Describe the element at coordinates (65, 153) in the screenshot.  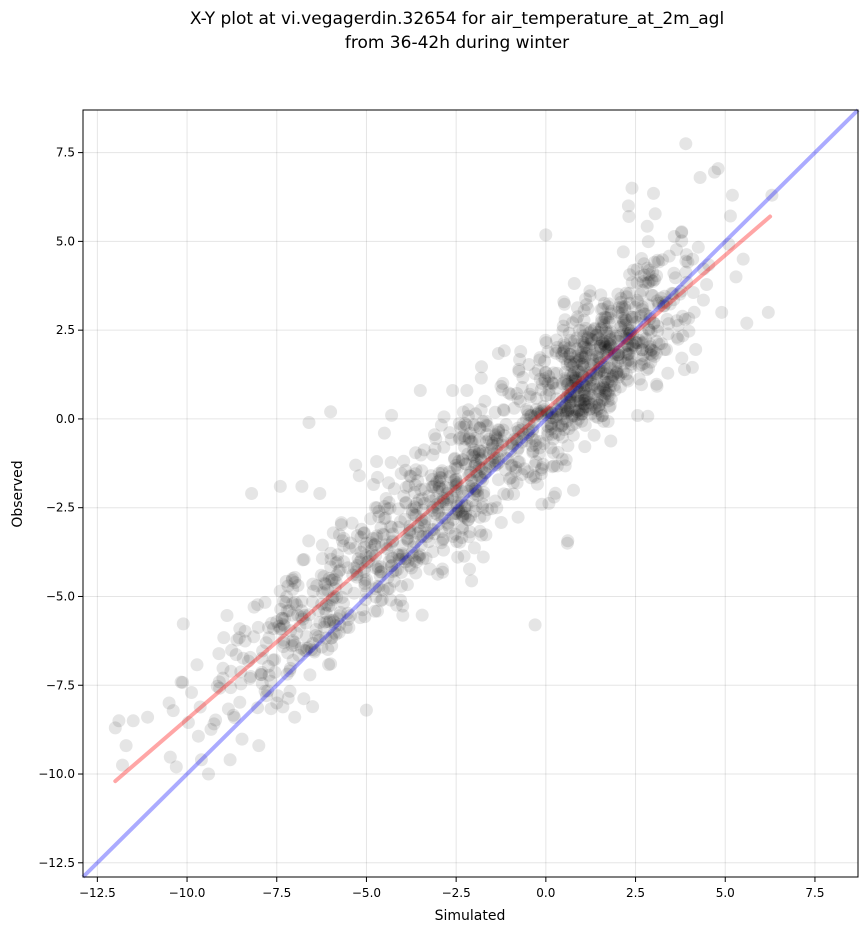
I see `y-tick-label: 7.5` at that location.